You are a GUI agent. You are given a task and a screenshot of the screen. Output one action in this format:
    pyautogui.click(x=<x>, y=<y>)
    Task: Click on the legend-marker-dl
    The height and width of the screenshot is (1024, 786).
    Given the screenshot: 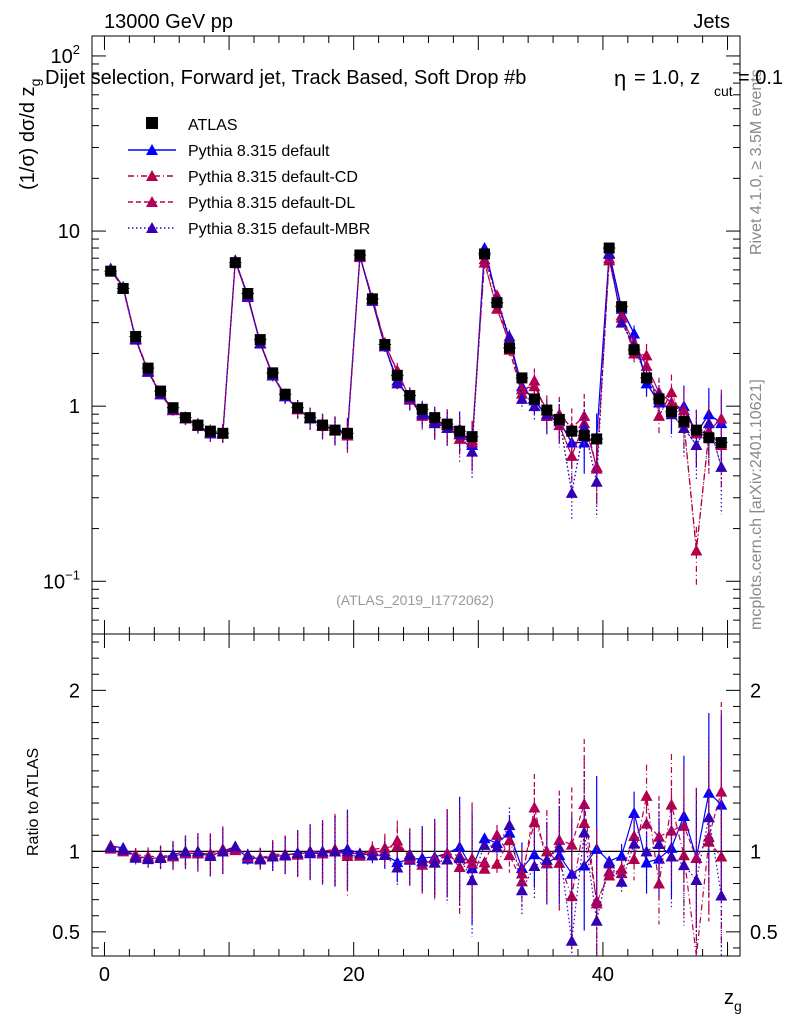 What is the action you would take?
    pyautogui.click(x=152, y=201)
    